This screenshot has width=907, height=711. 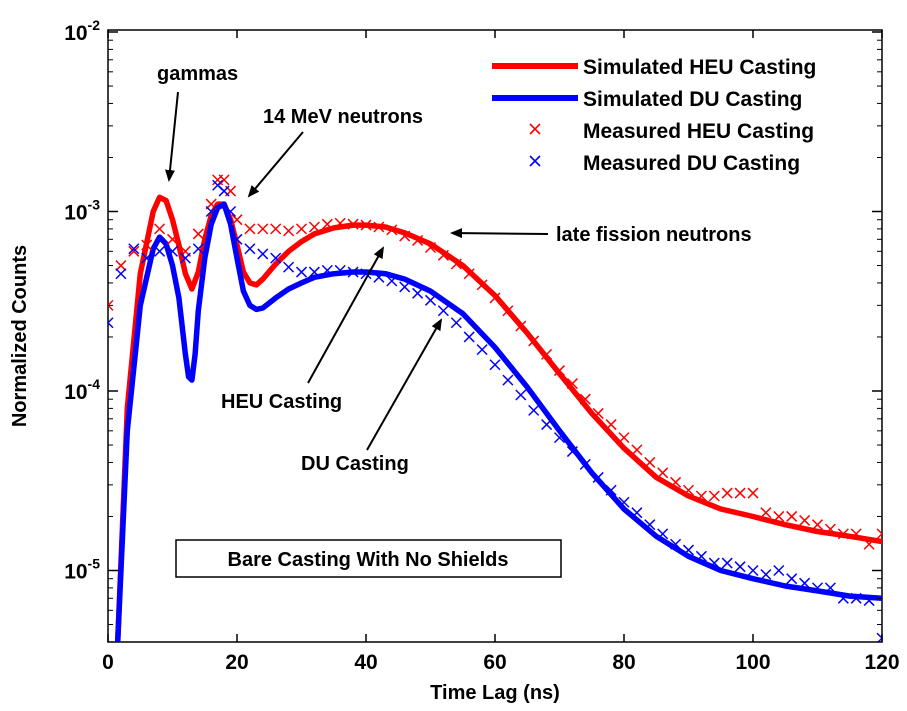 I want to click on legend-label-meas-heu: Measured HEU Casting, so click(x=698, y=131).